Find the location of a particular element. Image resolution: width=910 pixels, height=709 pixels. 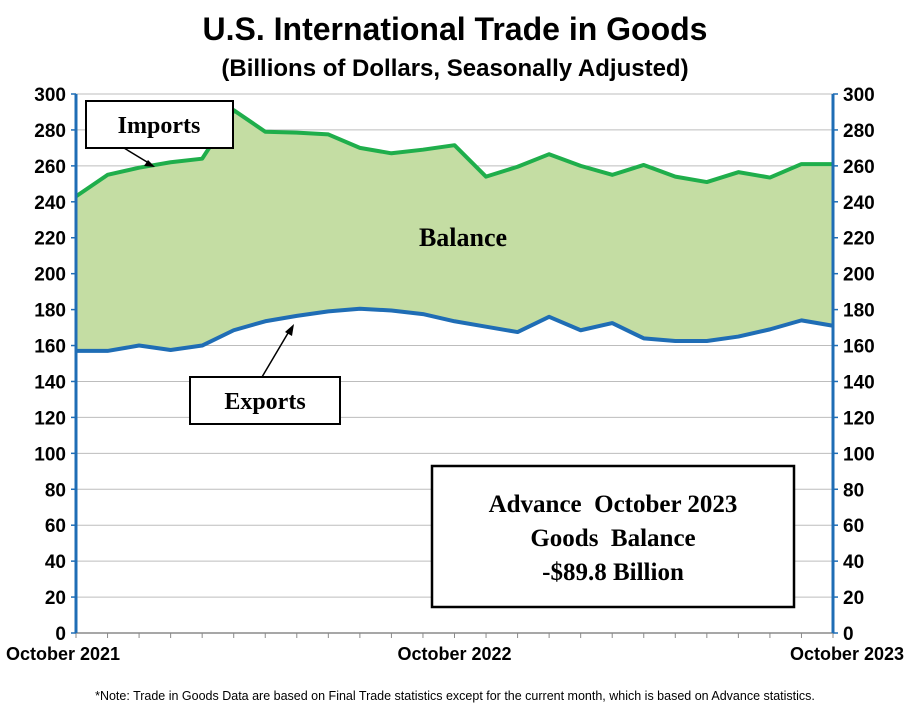

left-y-tick-label: 240 is located at coordinates (50, 203).